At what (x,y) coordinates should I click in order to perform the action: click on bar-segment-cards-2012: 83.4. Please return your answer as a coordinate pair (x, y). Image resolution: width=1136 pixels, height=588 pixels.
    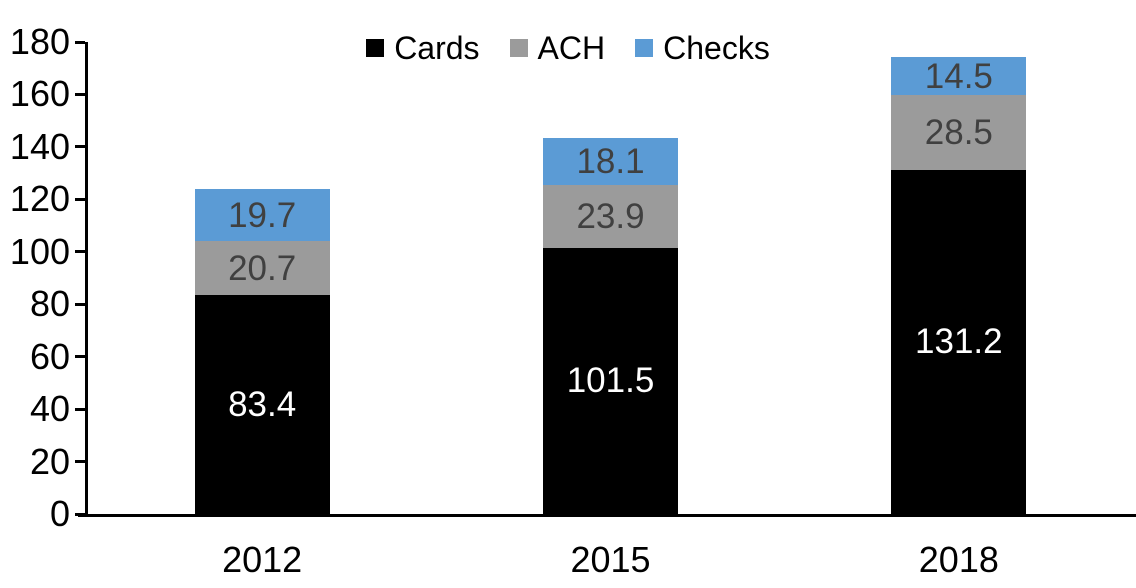
    Looking at the image, I should click on (262, 404).